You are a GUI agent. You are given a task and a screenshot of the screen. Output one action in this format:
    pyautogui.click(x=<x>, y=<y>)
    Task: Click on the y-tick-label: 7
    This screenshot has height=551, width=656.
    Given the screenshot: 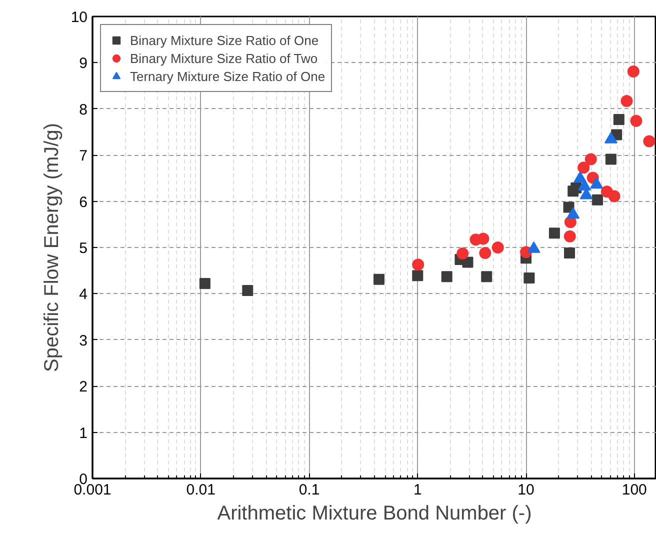 What is the action you would take?
    pyautogui.click(x=83, y=156)
    